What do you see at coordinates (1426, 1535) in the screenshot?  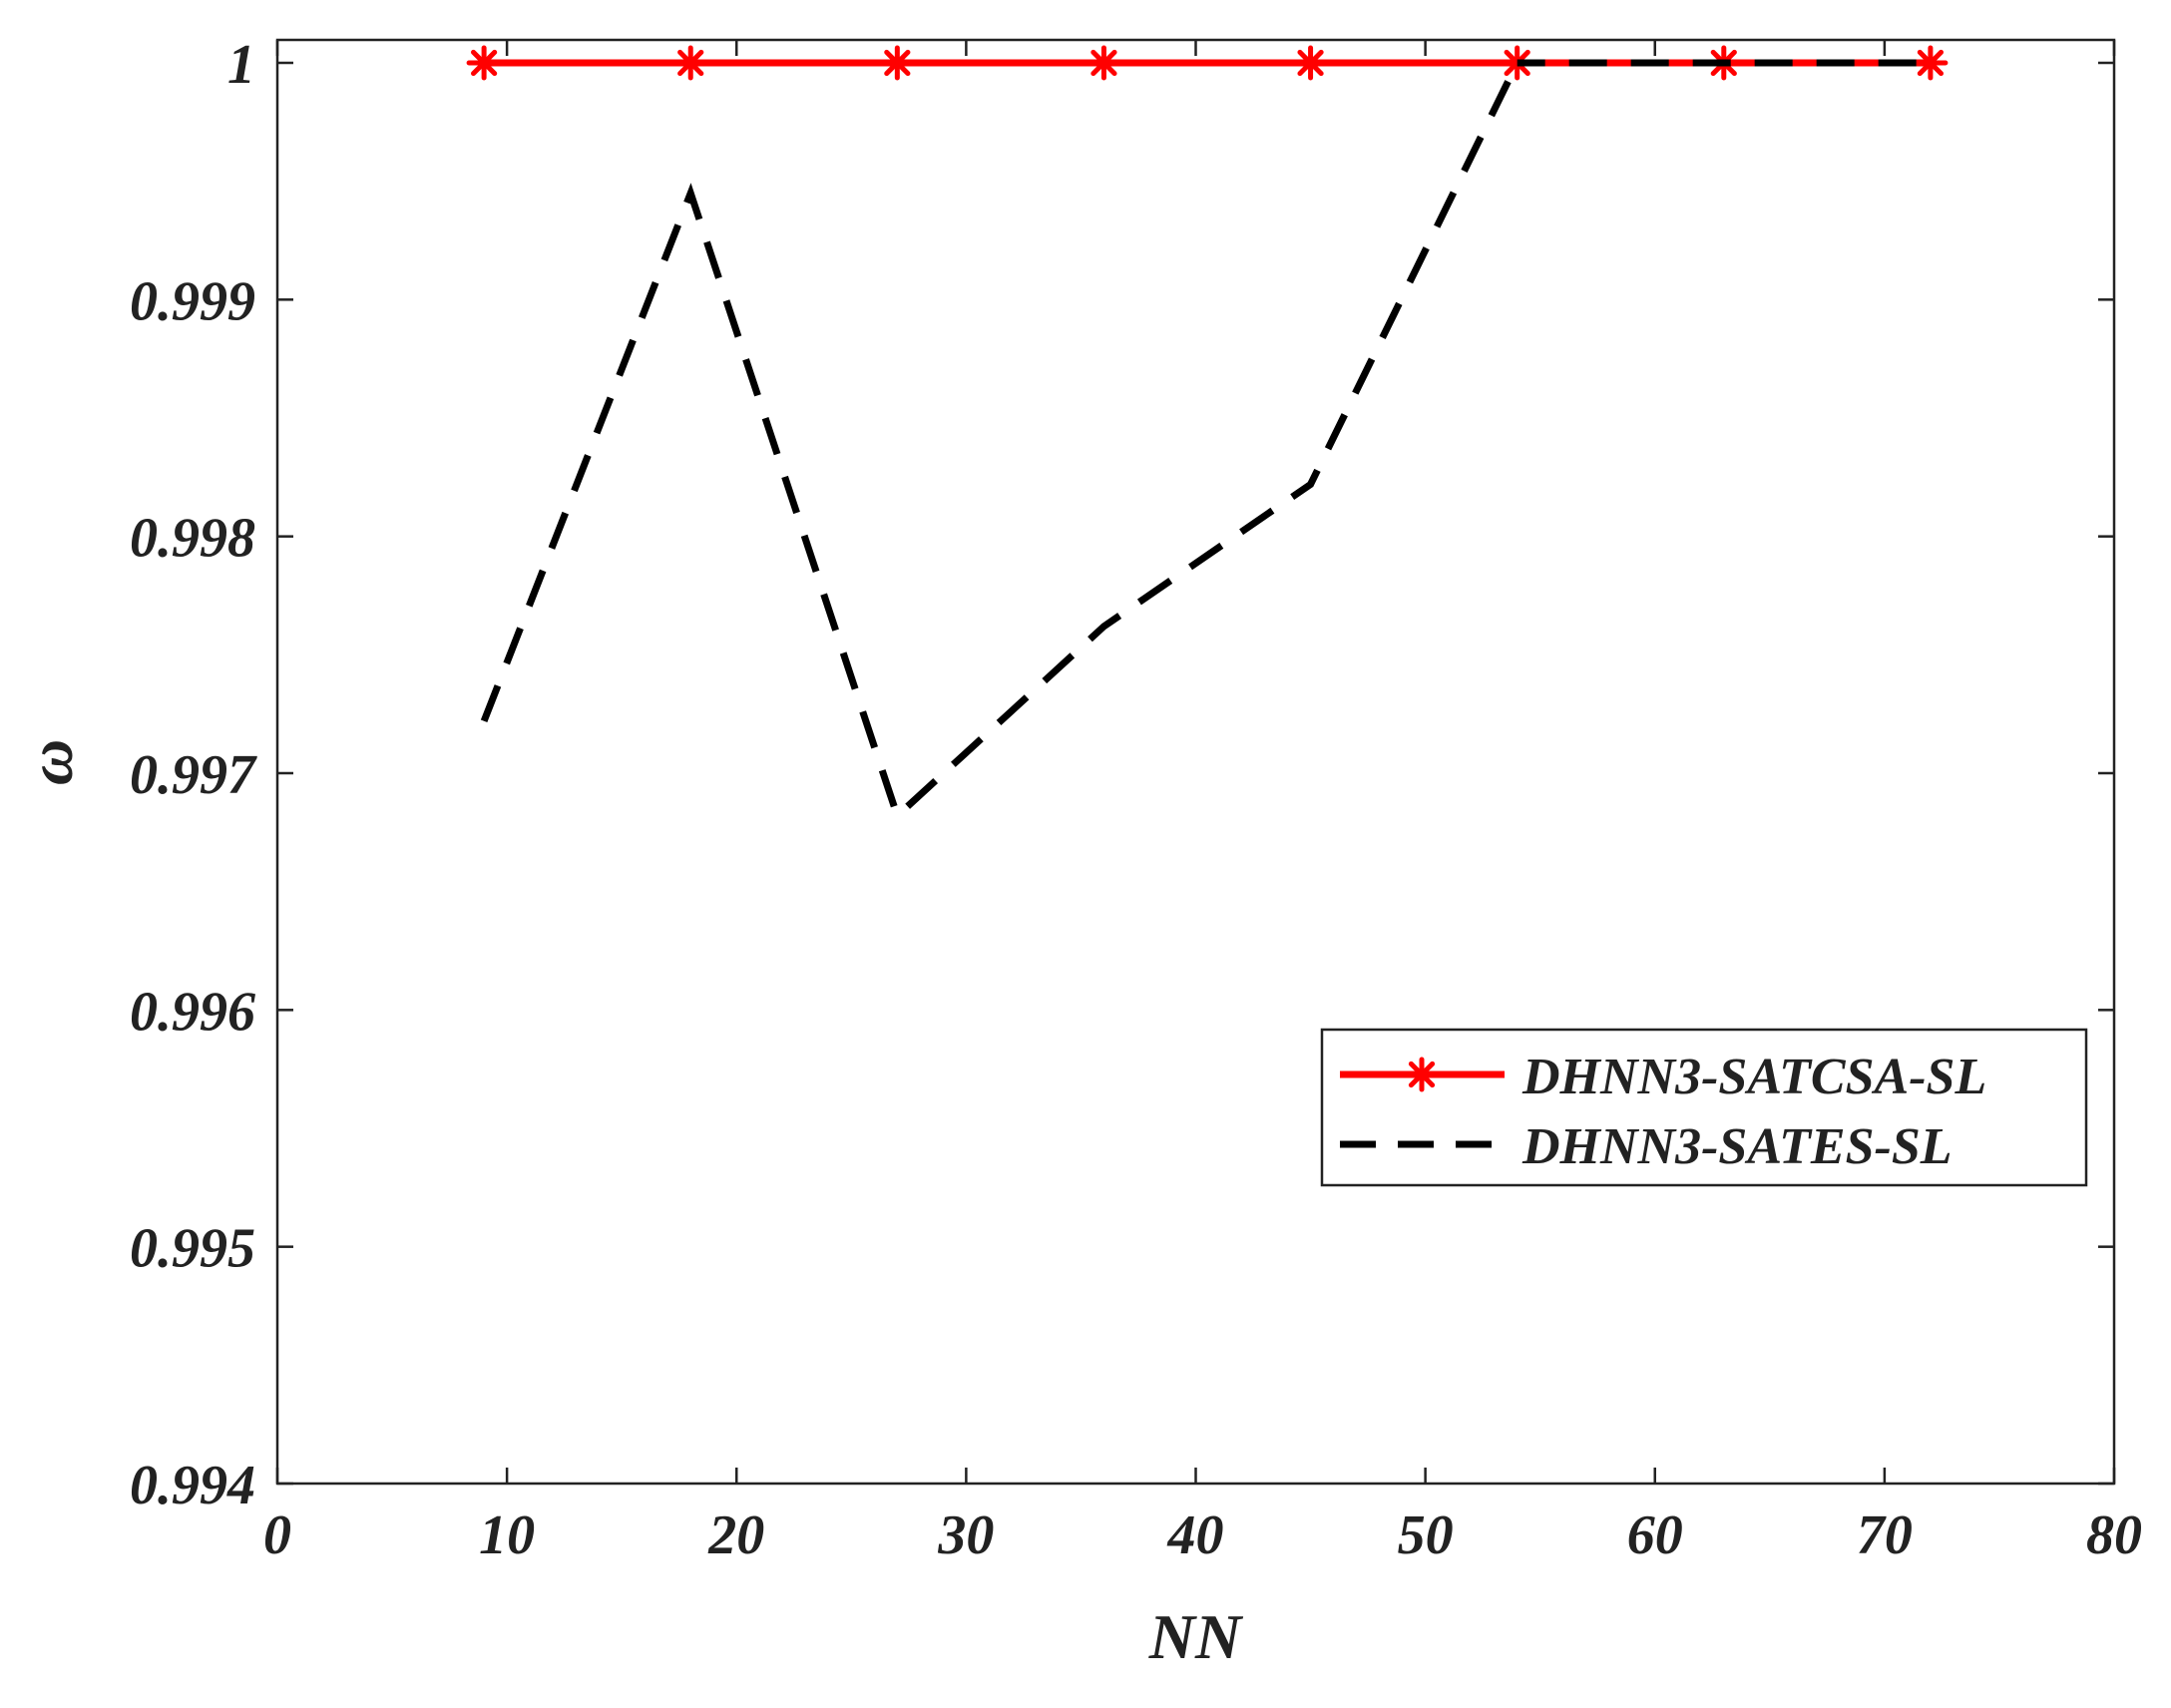 I see `x-tick-label: 50` at bounding box center [1426, 1535].